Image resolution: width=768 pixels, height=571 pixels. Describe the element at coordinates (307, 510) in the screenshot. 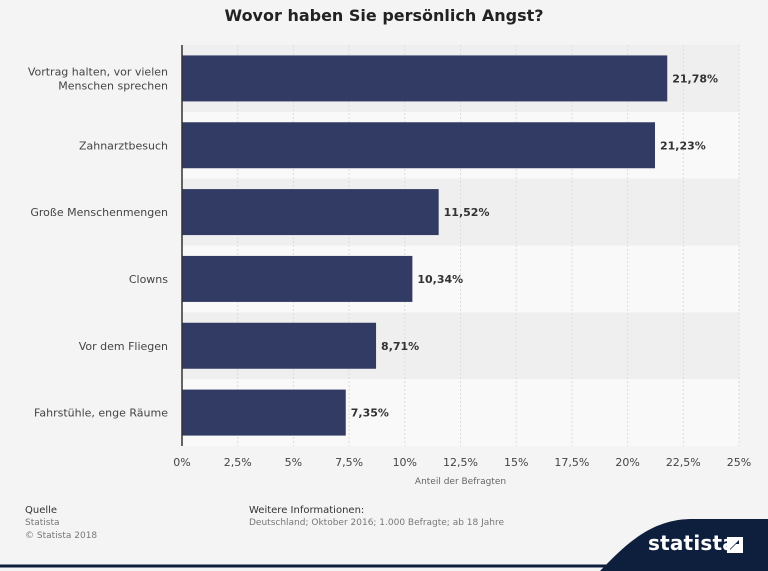

I see `info-title: Weitere Informationen:` at that location.